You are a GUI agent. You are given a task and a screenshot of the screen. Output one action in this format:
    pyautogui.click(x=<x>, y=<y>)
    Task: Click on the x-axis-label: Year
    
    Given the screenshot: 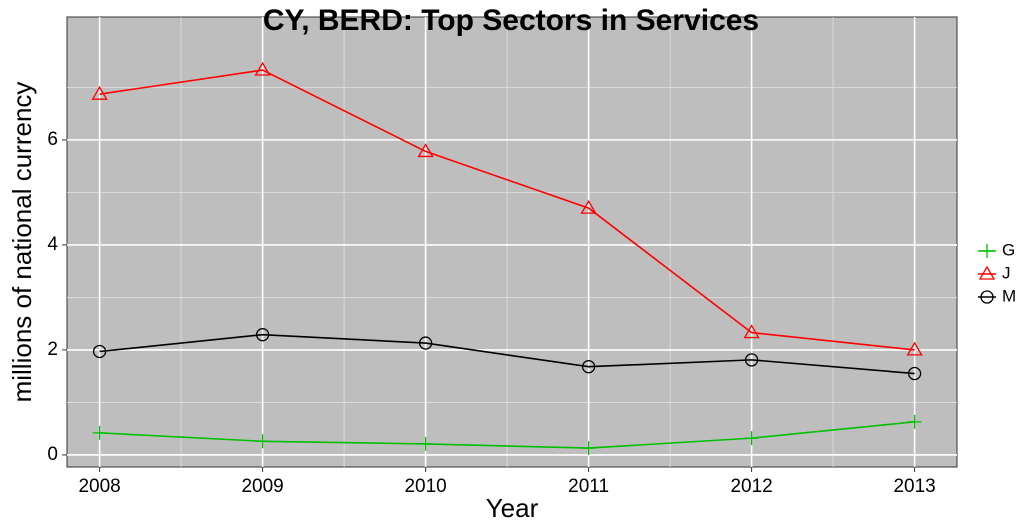 What is the action you would take?
    pyautogui.click(x=512, y=508)
    